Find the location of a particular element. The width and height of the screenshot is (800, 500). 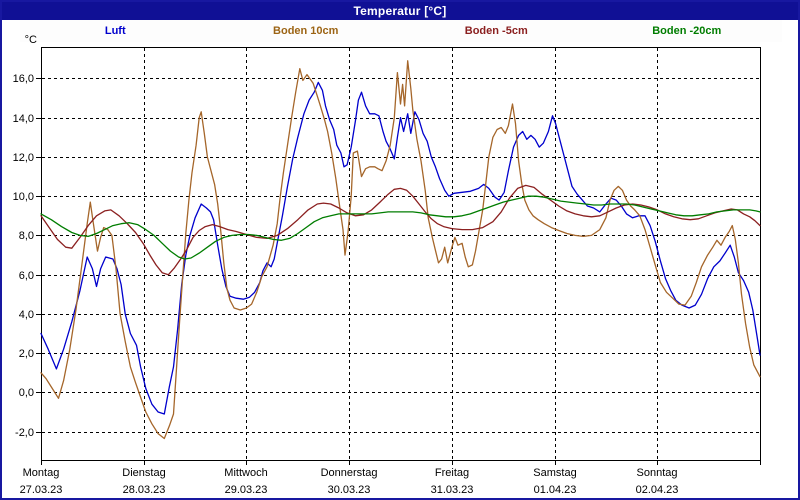

legend-bar: Luft Boden 10cm Boden -5cm Boden -20cm is located at coordinates (401, 31).